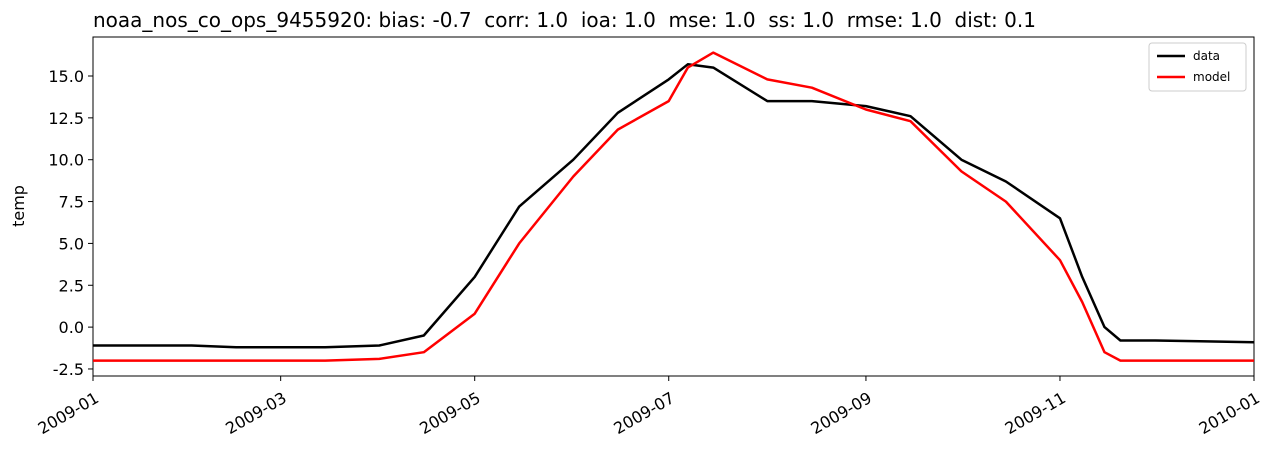 The width and height of the screenshot is (1264, 453). Describe the element at coordinates (449, 413) in the screenshot. I see `x-tick-label: 2009-05` at that location.